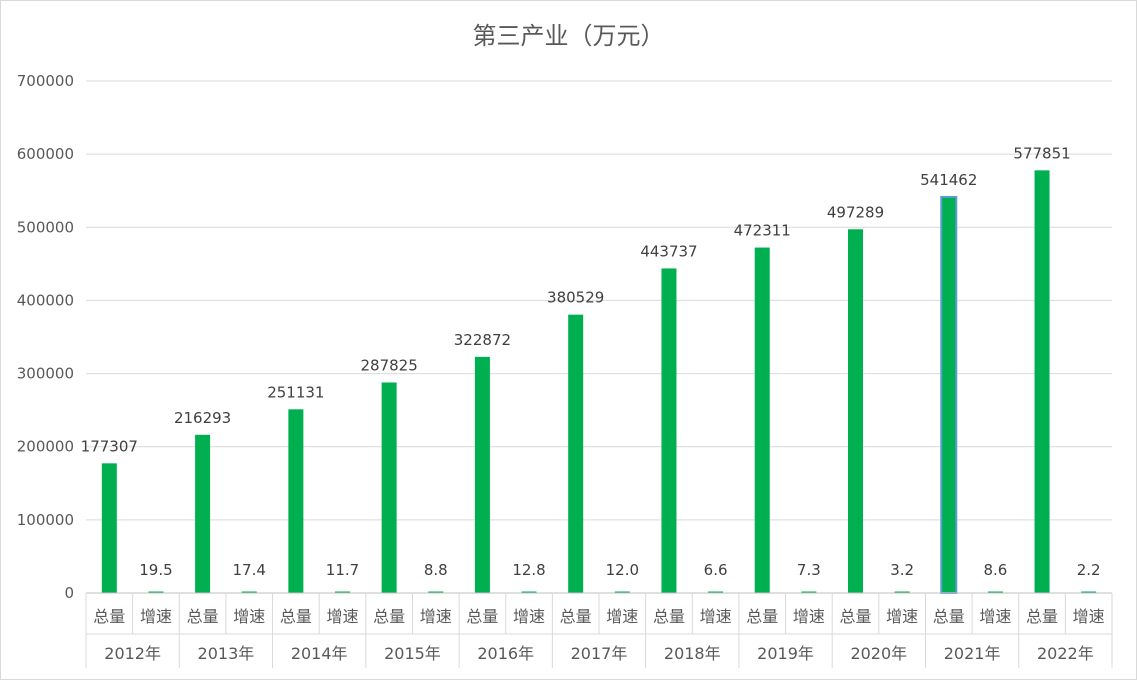 This screenshot has height=680, width=1137. Describe the element at coordinates (69, 593) in the screenshot. I see `y-tick-label: 0` at that location.